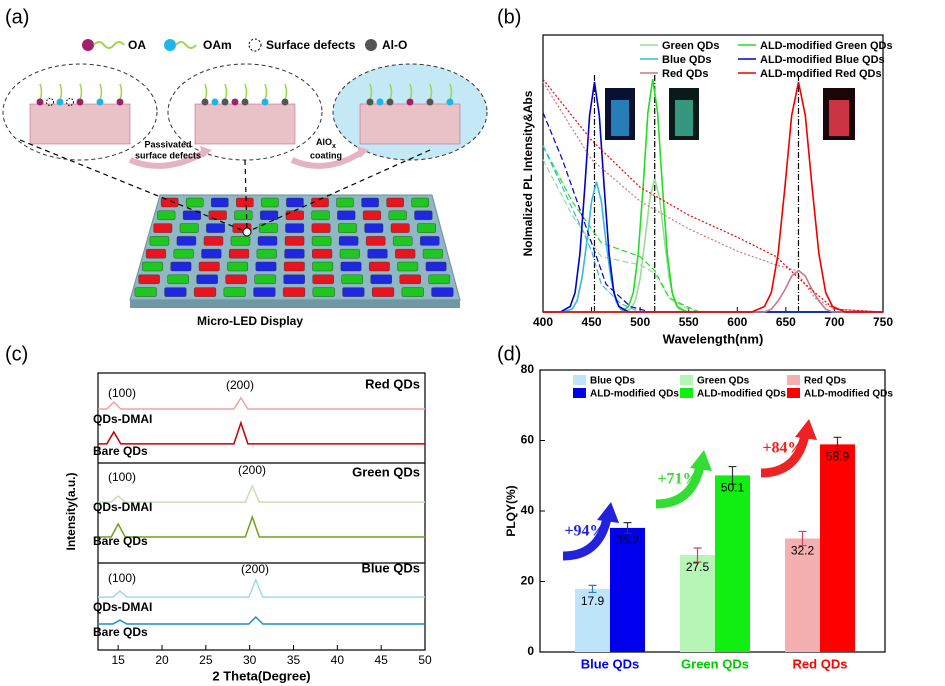 The width and height of the screenshot is (945, 686). Describe the element at coordinates (723, 381) in the screenshot. I see `legend-text: Green QDs` at that location.